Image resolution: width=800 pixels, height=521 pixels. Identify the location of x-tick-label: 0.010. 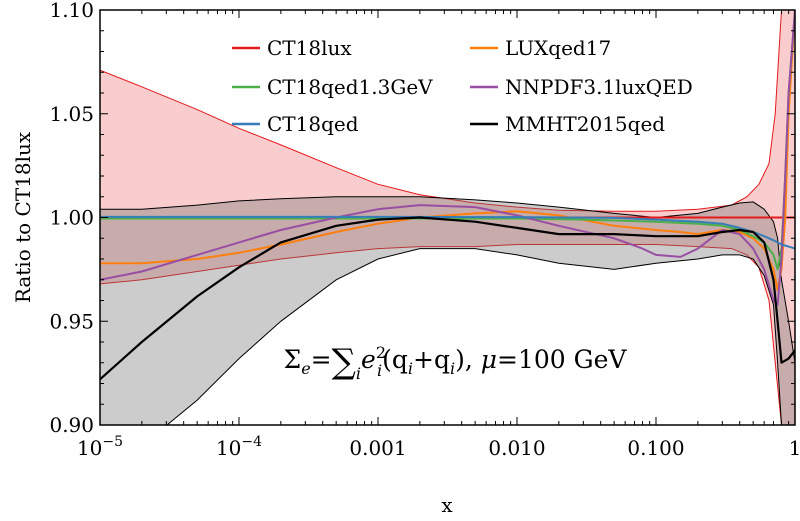
(516, 448).